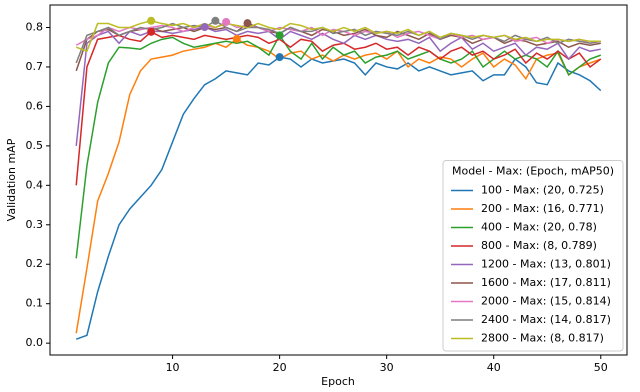 This screenshot has width=640, height=392. Describe the element at coordinates (387, 367) in the screenshot. I see `x-tick-label: 30` at that location.